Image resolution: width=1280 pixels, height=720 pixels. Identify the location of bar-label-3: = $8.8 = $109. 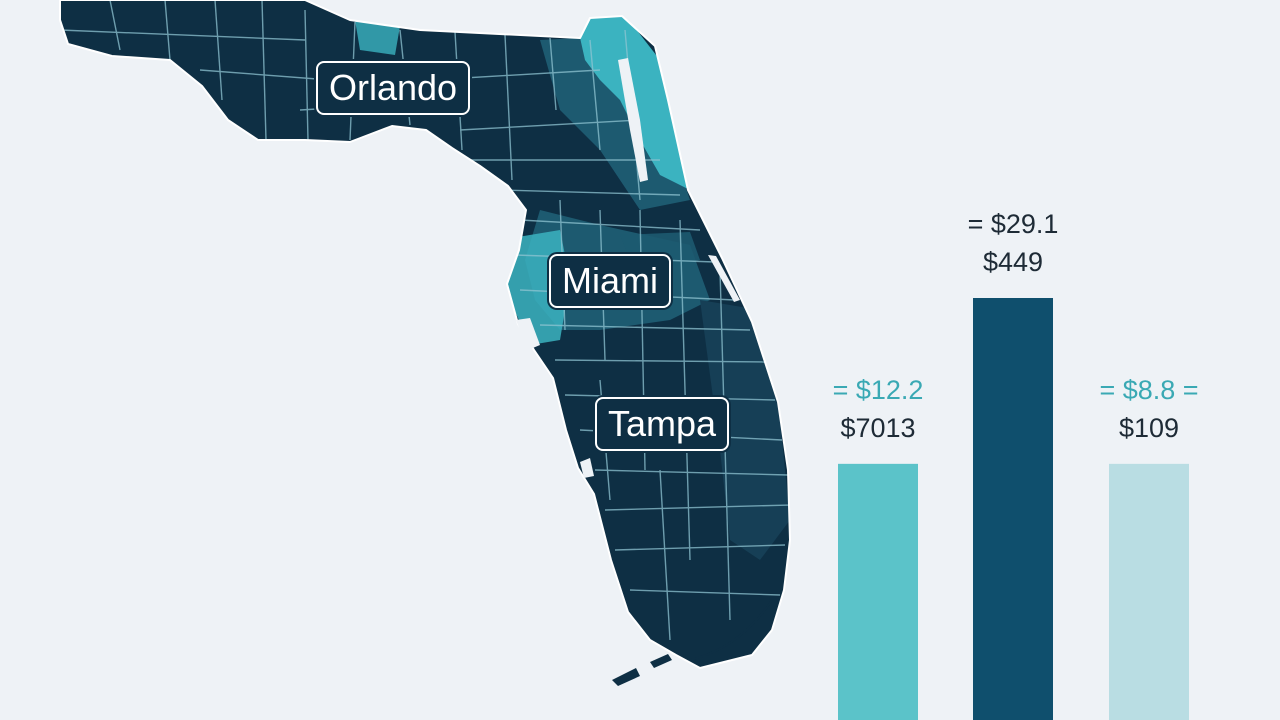
(1149, 409).